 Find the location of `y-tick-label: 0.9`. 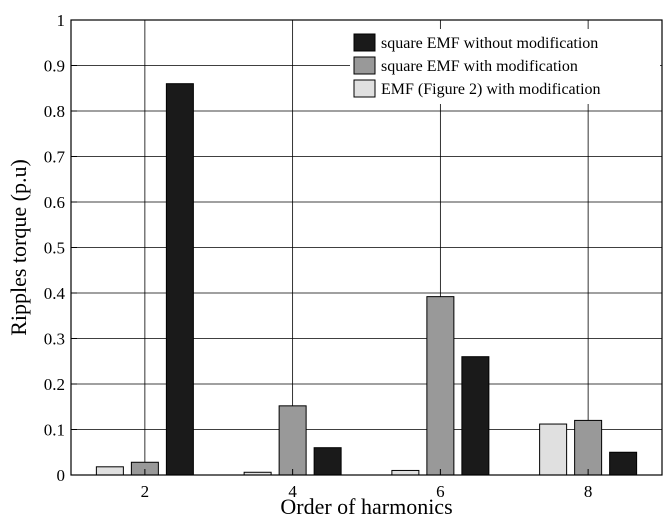

y-tick-label: 0.9 is located at coordinates (54, 66).